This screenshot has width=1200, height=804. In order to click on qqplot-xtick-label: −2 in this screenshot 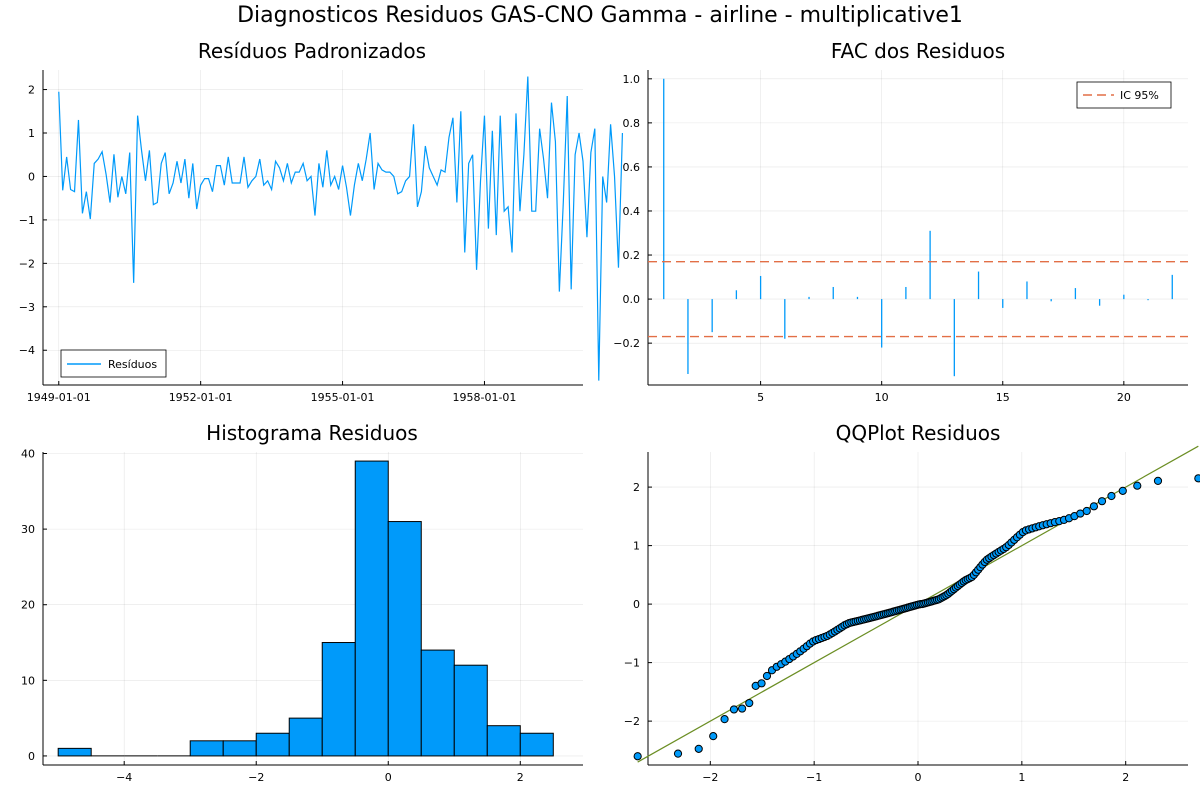, I will do `click(710, 777)`.